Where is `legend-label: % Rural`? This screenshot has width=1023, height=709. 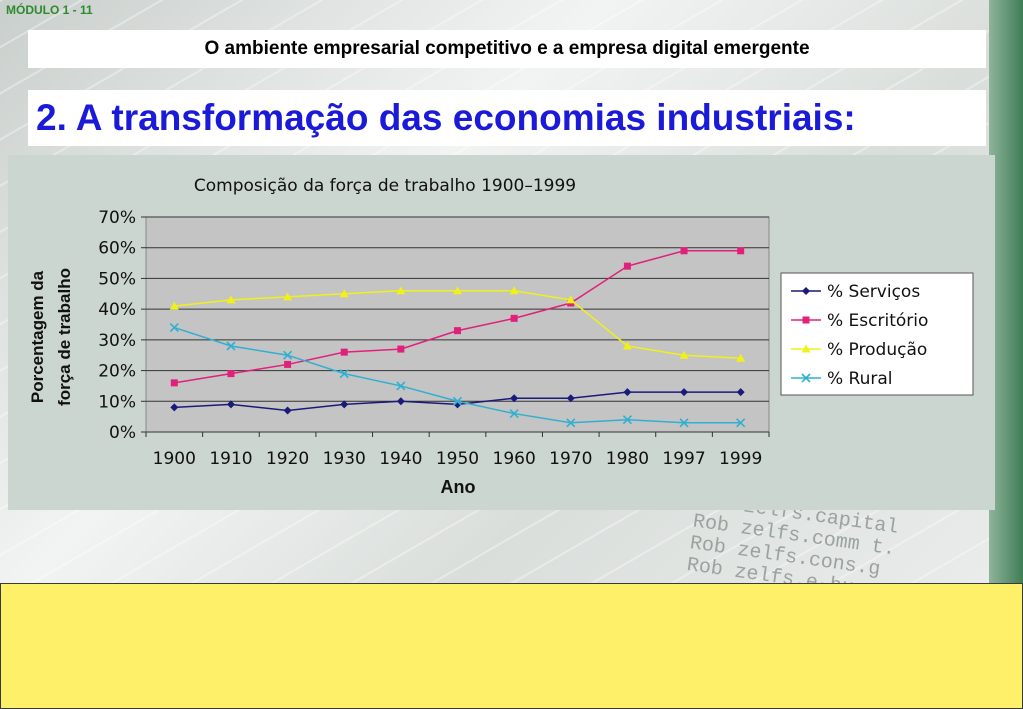
legend-label: % Rural is located at coordinates (860, 379).